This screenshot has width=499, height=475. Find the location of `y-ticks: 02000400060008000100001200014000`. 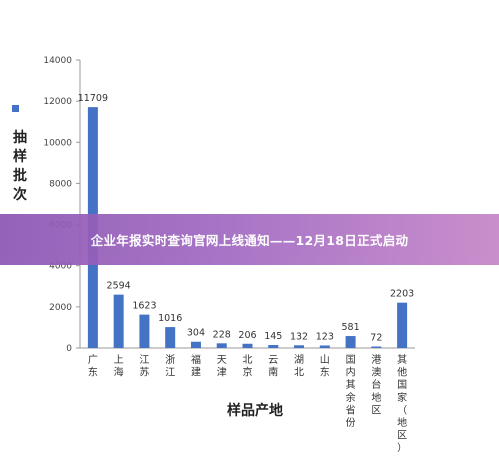

y-ticks: 02000400060008000100001200014000 is located at coordinates (61, 205).